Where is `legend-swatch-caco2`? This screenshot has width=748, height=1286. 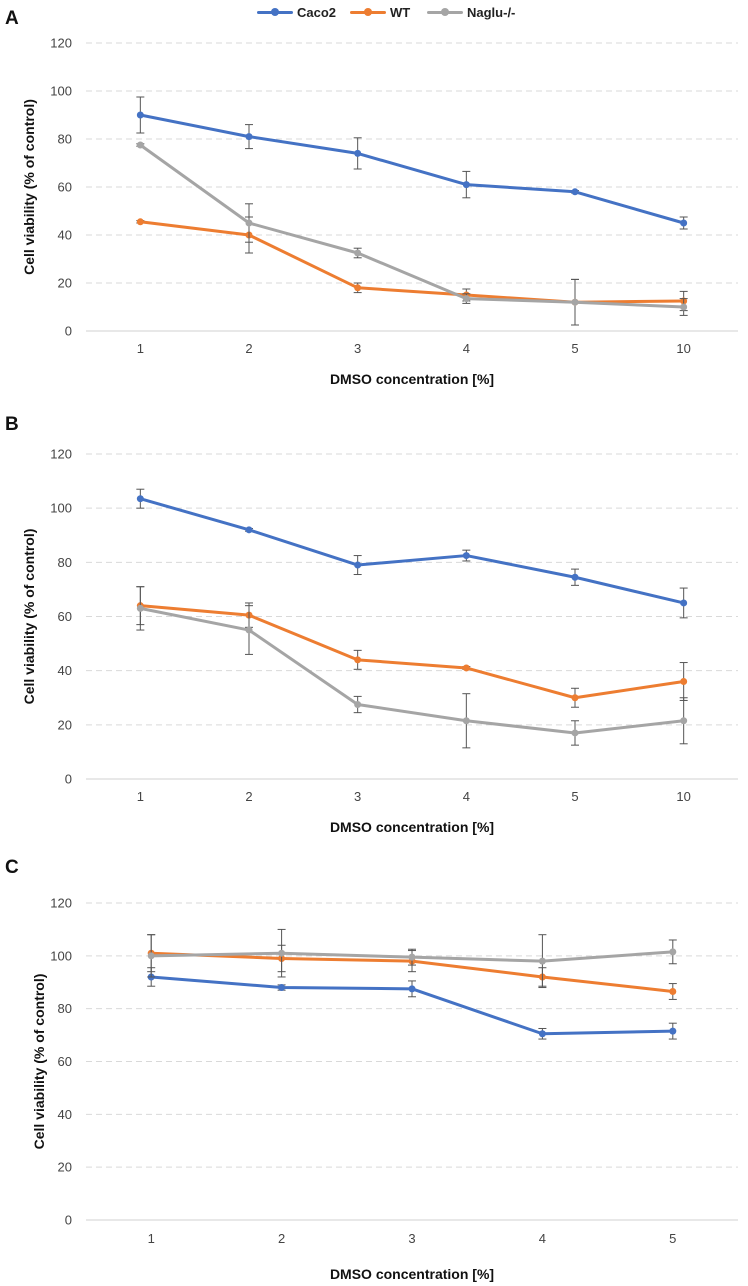
legend-swatch-caco2 is located at coordinates (275, 12).